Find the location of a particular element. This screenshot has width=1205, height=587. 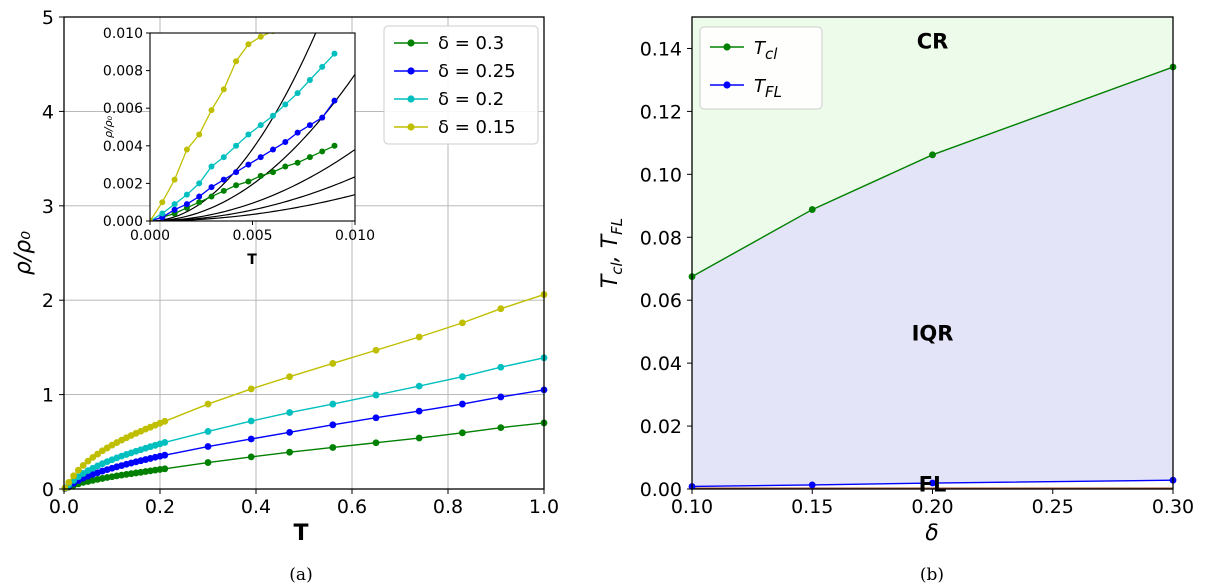

inset-series is located at coordinates (252, 127).